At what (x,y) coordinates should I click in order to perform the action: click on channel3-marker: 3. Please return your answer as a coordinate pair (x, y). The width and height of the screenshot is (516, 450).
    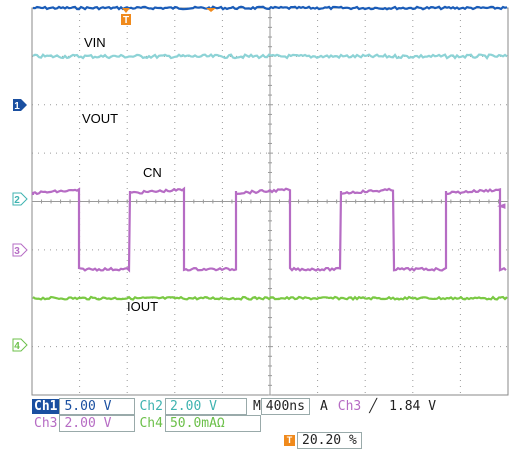
    Looking at the image, I should click on (20, 250).